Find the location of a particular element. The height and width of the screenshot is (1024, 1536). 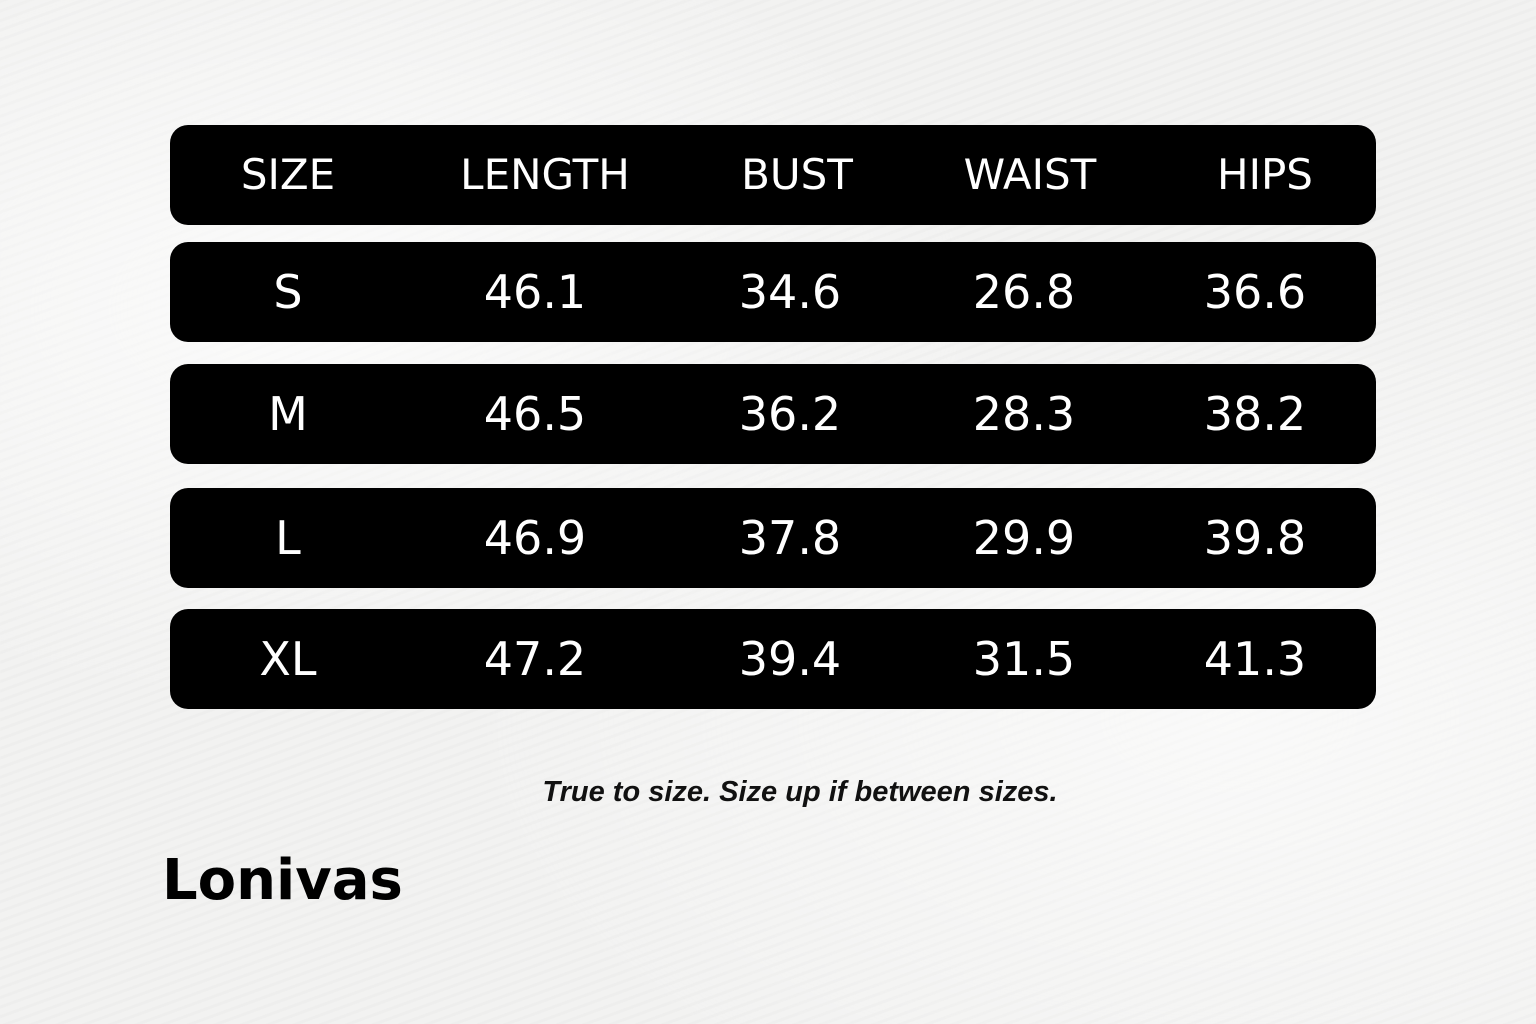

cell-hips: 41.3 is located at coordinates (1255, 659).